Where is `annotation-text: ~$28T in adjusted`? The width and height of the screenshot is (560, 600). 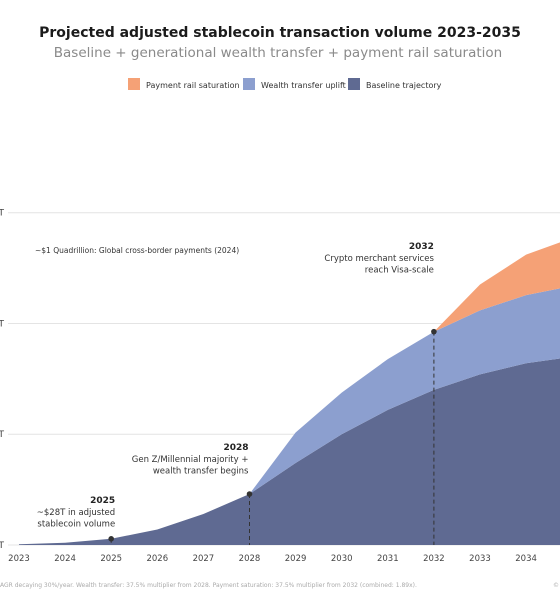 annotation-text: ~$28T in adjusted is located at coordinates (76, 513).